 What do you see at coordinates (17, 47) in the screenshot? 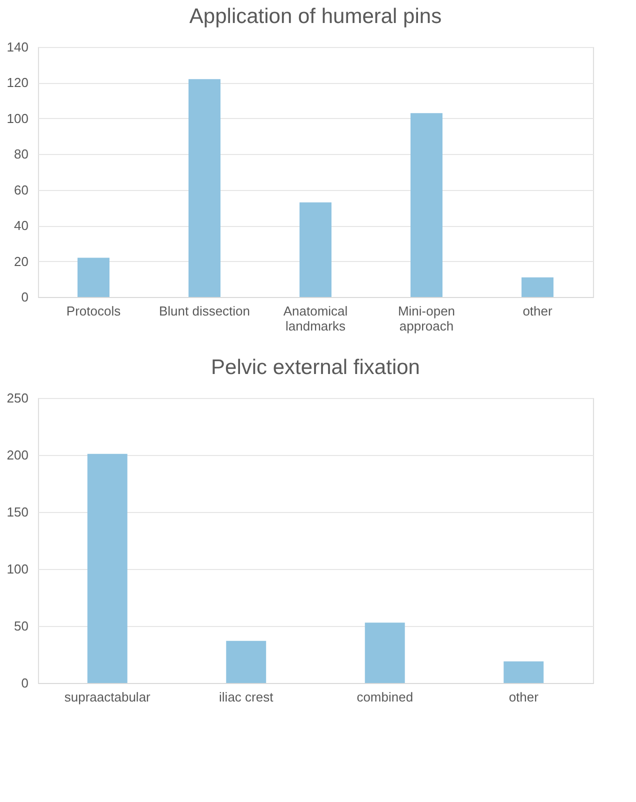
I see `y-tick-label: 140` at bounding box center [17, 47].